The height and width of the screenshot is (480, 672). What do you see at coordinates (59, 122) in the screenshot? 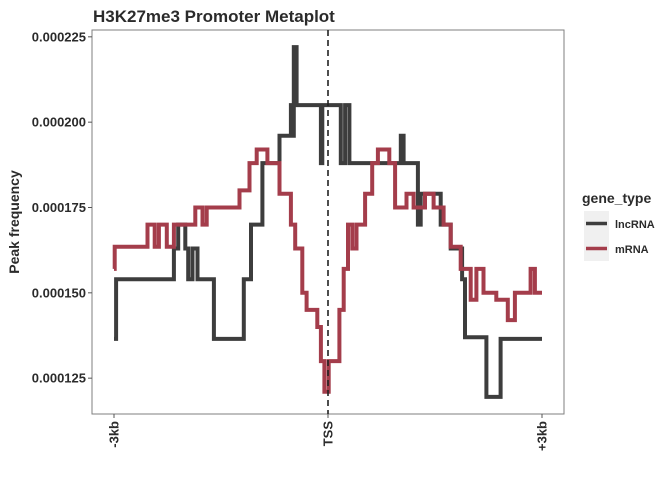
I see `y-tick-label: 0.000200` at bounding box center [59, 122].